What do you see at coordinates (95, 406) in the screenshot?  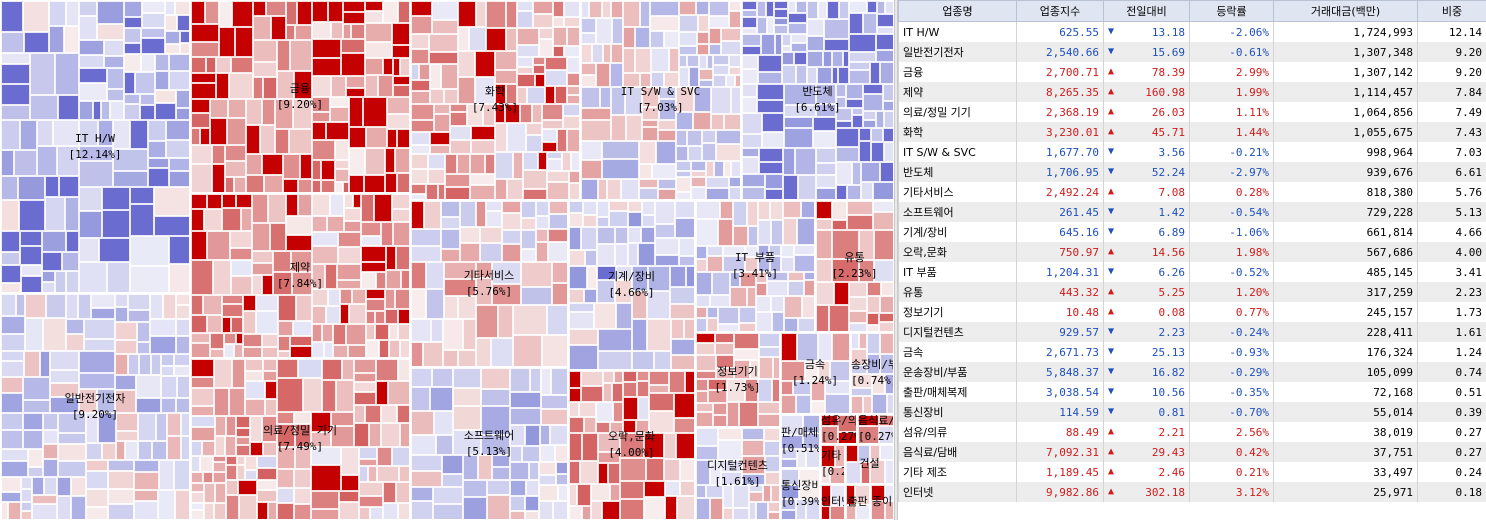 I see `treemap-sector-elec: 일반전기전자 [9.20%]` at bounding box center [95, 406].